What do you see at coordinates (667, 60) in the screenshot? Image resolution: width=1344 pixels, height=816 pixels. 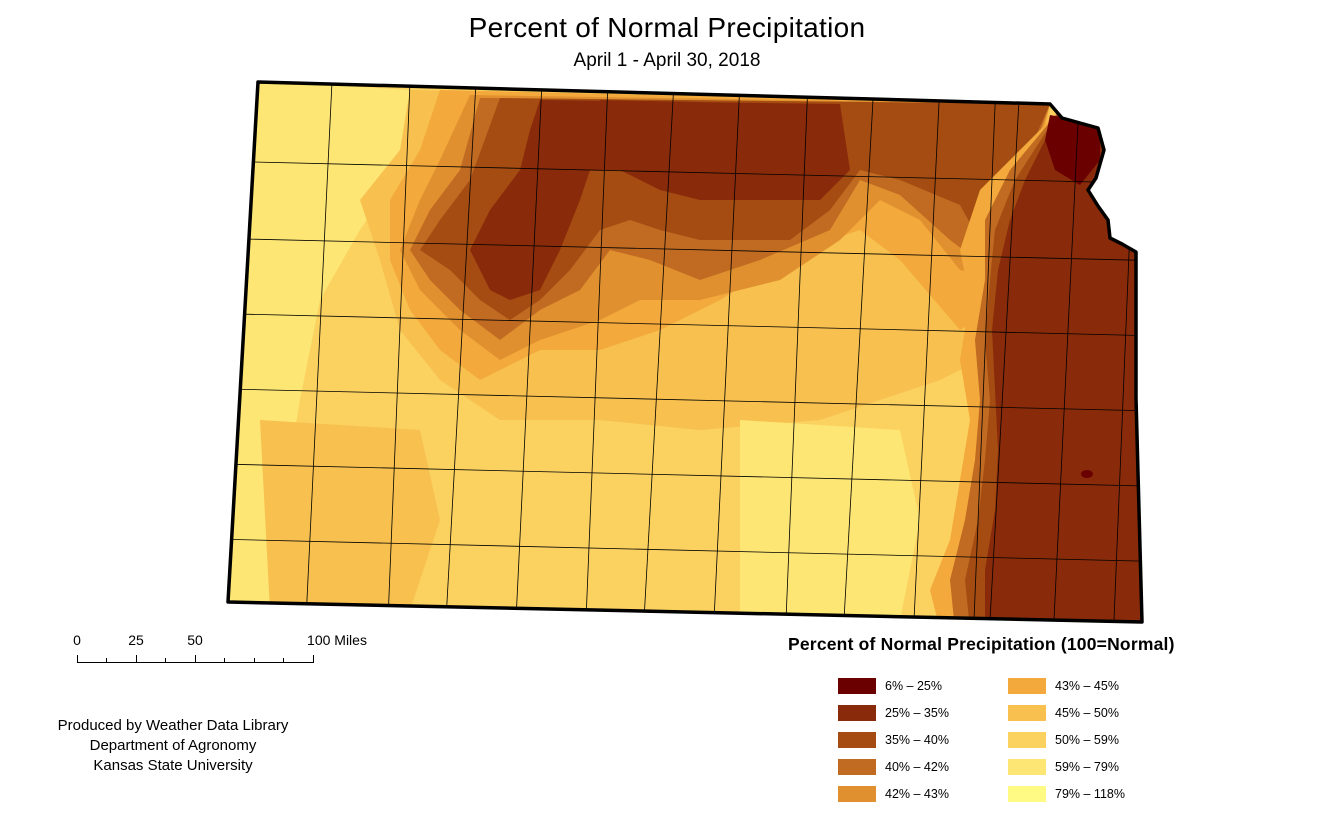 I see `map-subtitle: April 1 - April 30, 2018` at bounding box center [667, 60].